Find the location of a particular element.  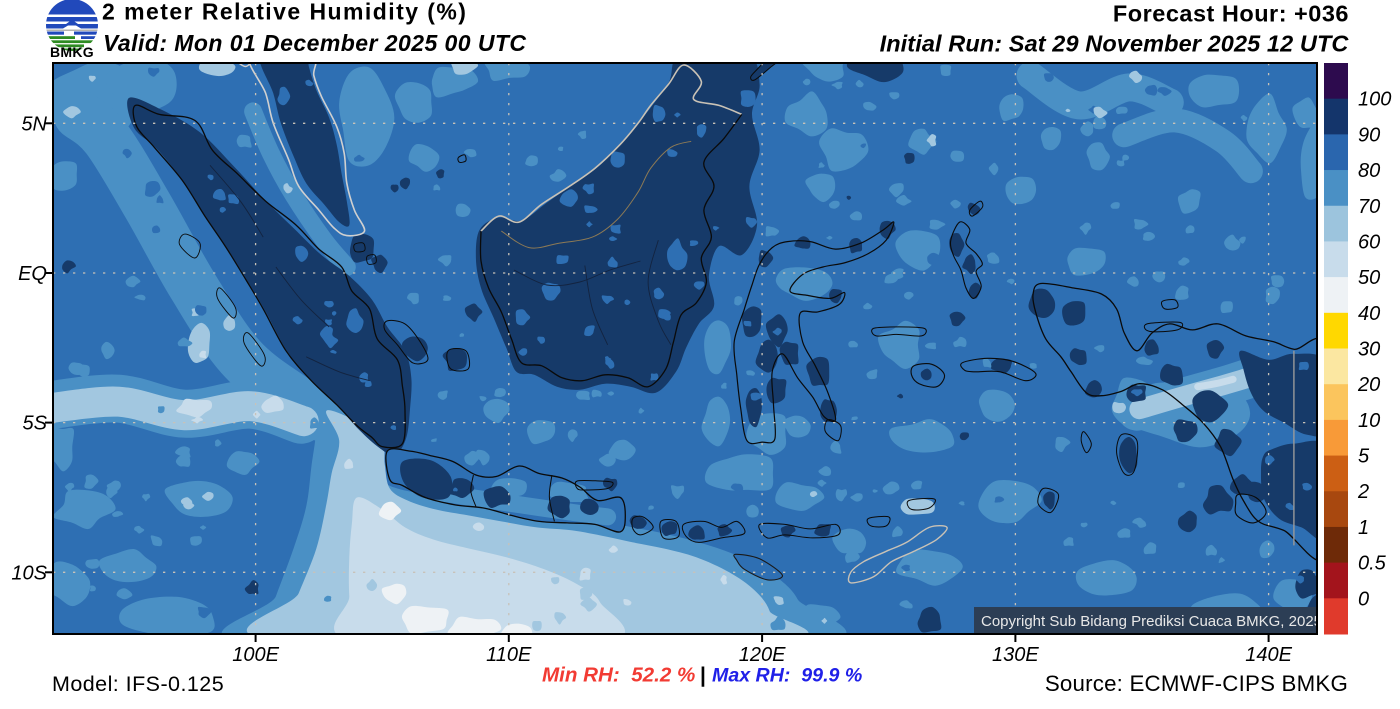

svg-text: 5N is located at coordinates (34, 124).